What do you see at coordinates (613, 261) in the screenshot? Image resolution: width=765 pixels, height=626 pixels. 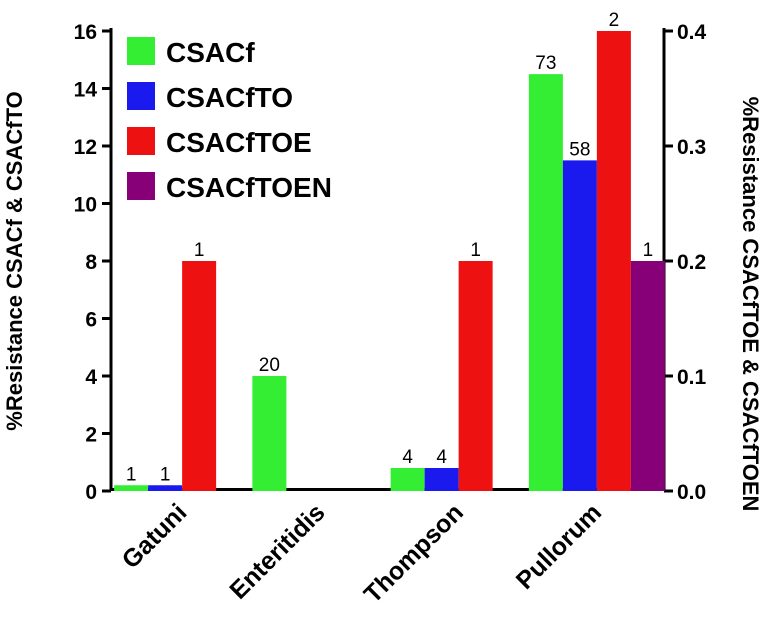 I see `bar-csacftoe-pullorum` at bounding box center [613, 261].